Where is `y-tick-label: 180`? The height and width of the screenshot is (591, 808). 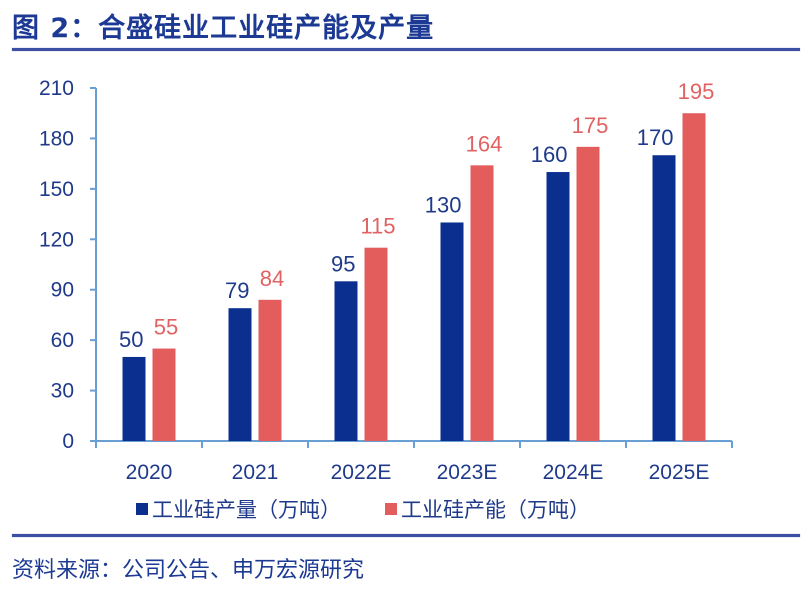 y-tick-label: 180 is located at coordinates (56, 138).